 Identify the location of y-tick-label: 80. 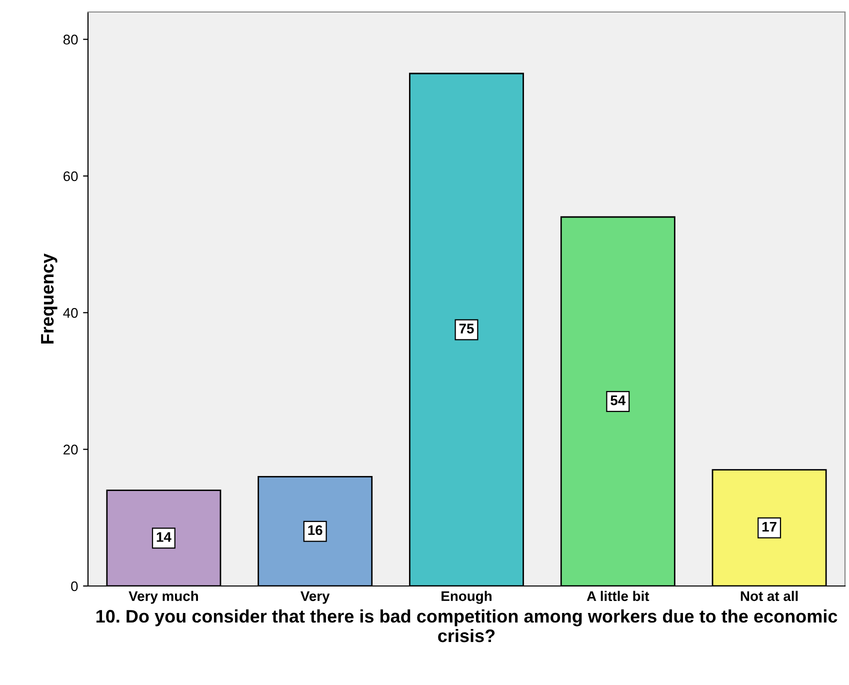
(70, 39).